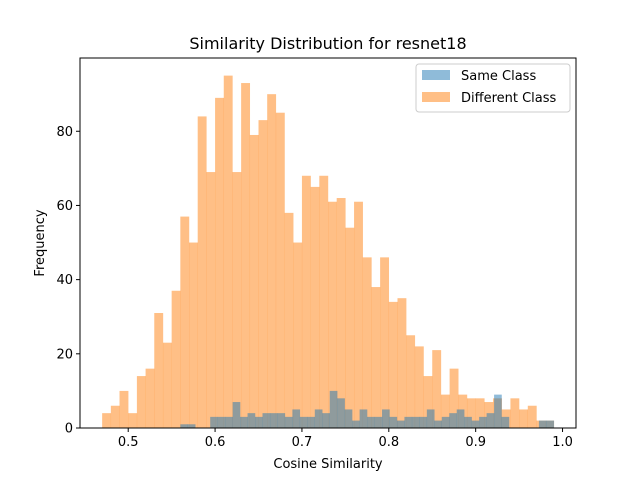 The width and height of the screenshot is (640, 480). What do you see at coordinates (436, 75) in the screenshot?
I see `legend-swatch-same-class` at bounding box center [436, 75].